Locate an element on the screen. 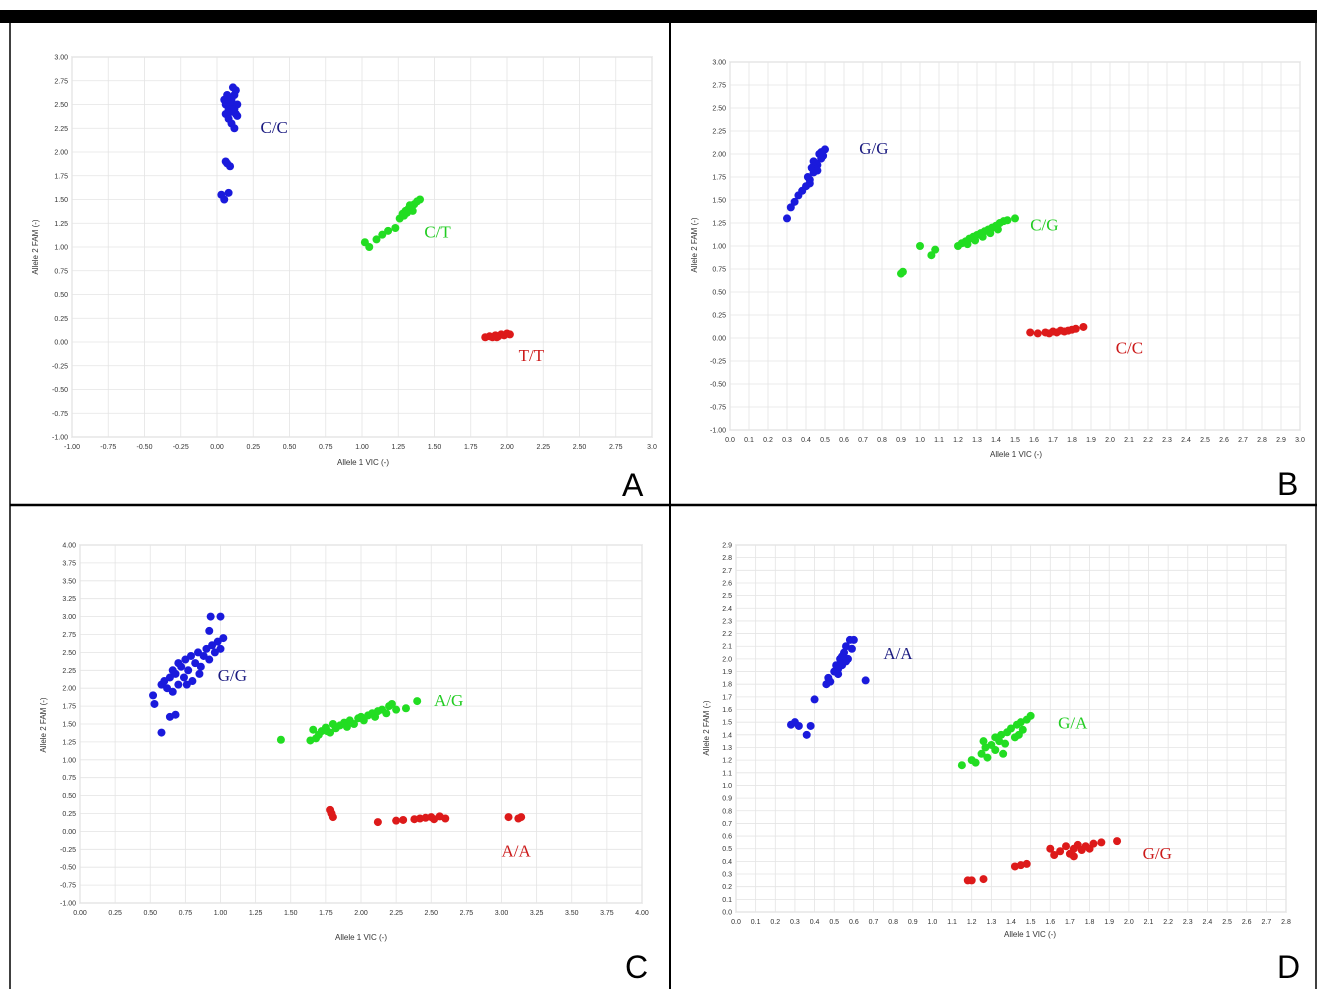  y-tick-label: 0.00 is located at coordinates (69, 832).